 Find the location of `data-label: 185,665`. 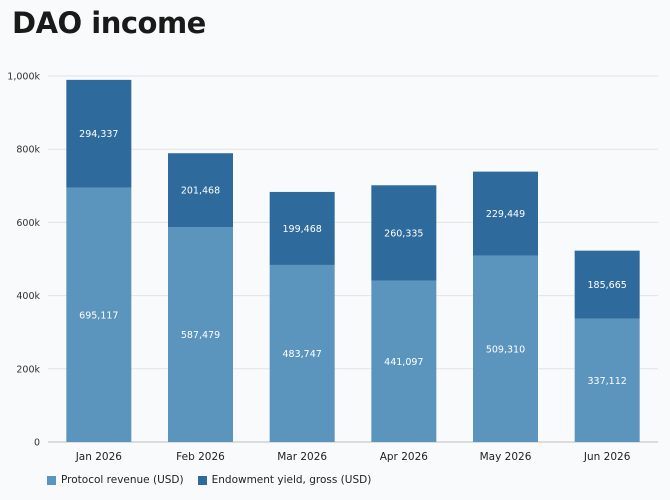

data-label: 185,665 is located at coordinates (607, 285).